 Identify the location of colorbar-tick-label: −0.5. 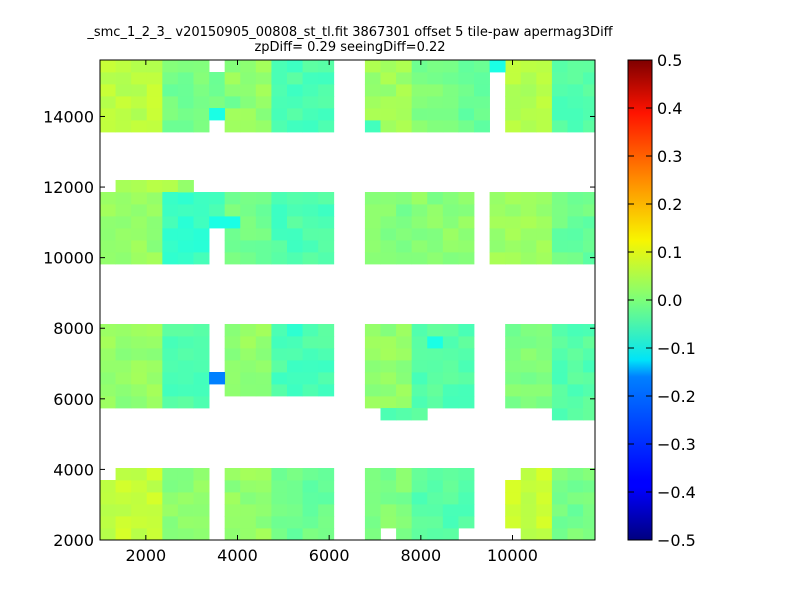
(676, 540).